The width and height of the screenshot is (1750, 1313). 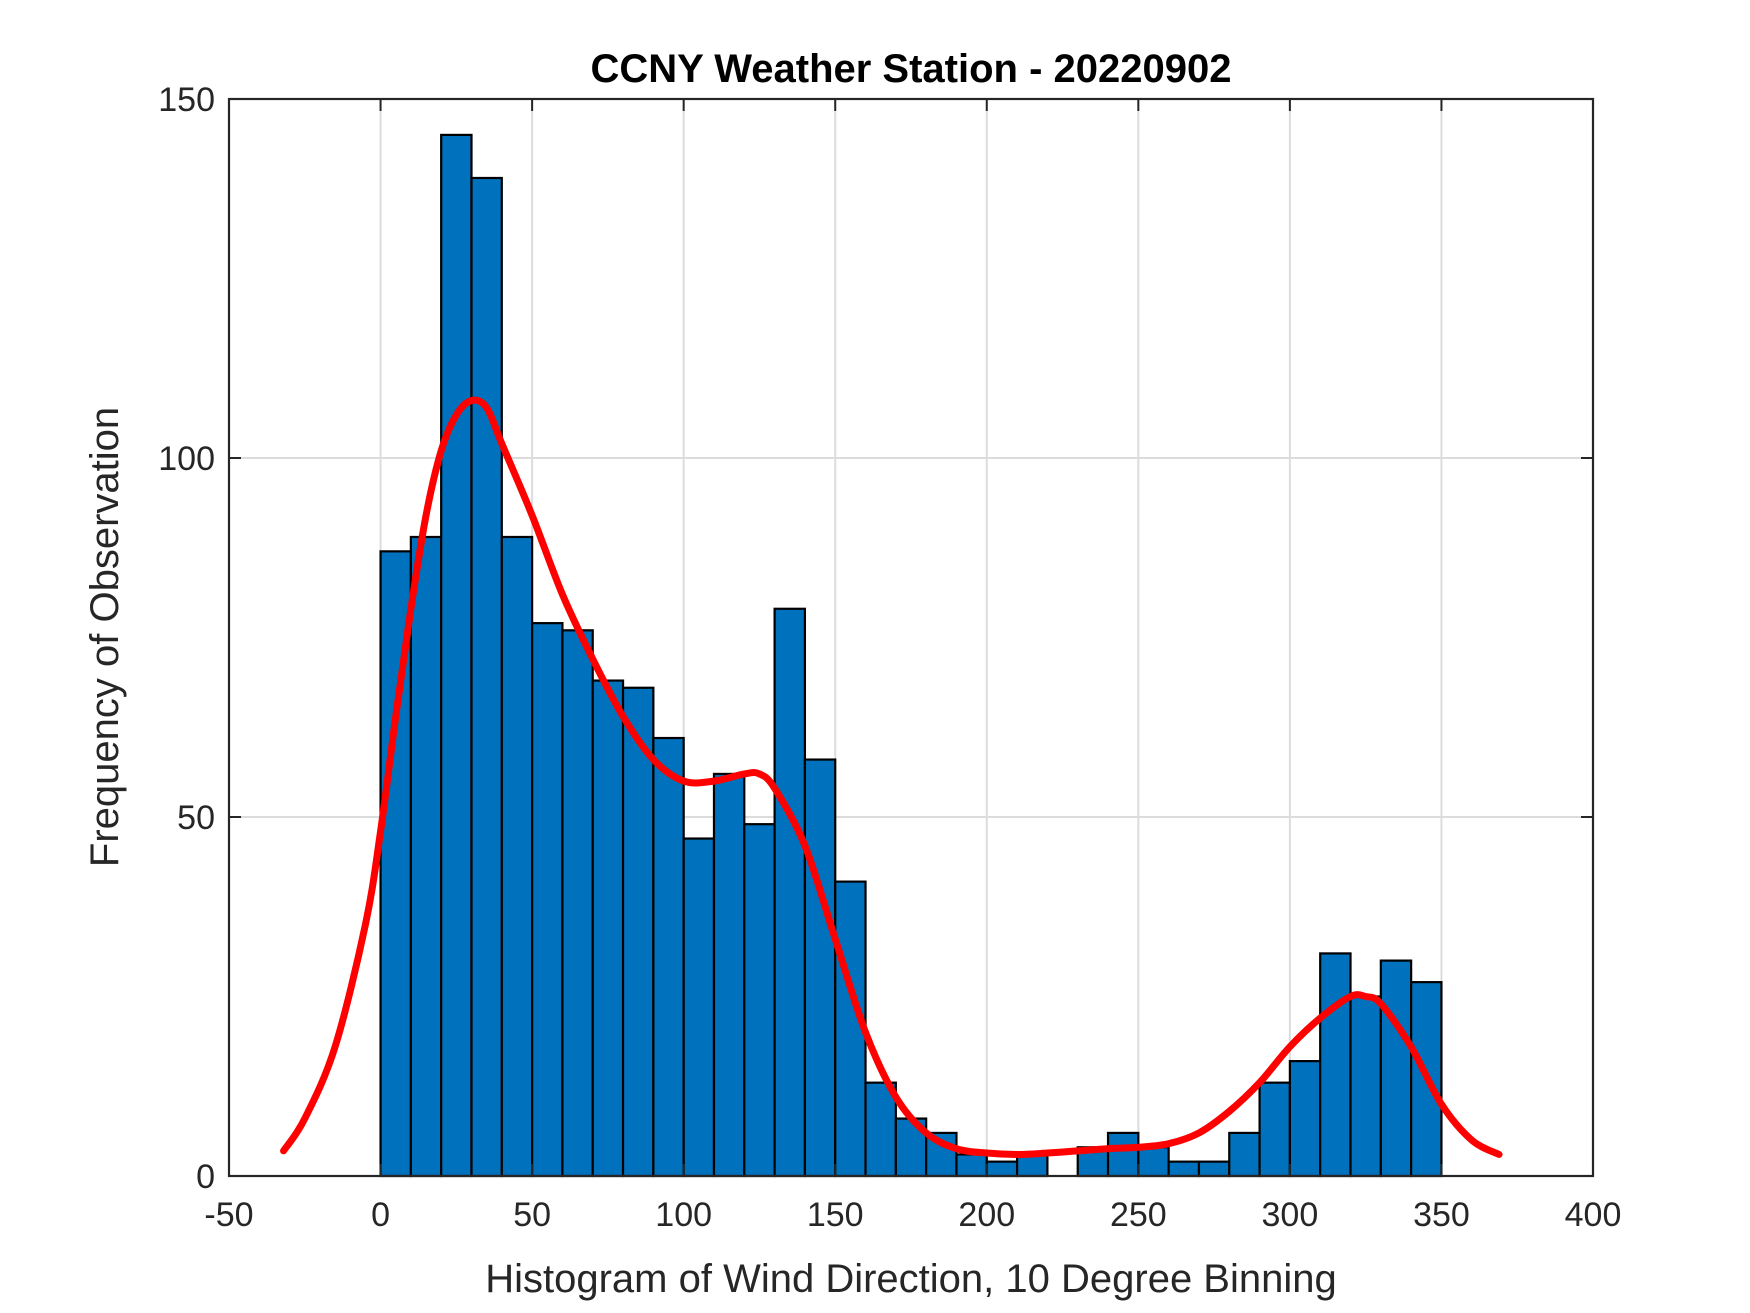 I want to click on x-tick-label: 50, so click(x=532, y=1215).